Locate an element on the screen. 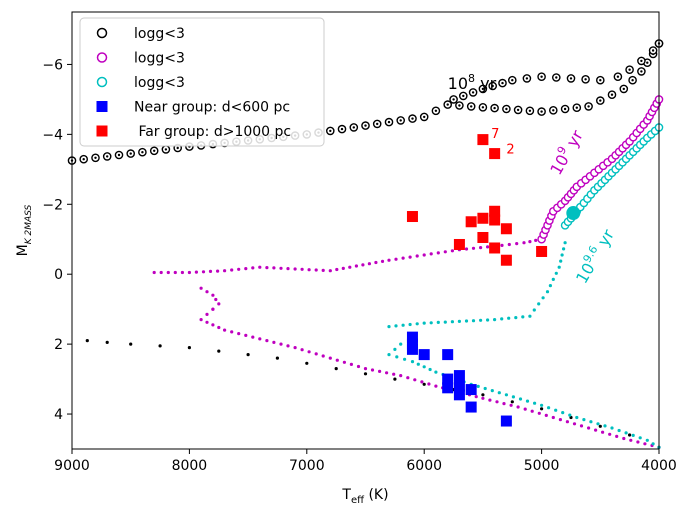 This screenshot has width=692, height=512. isochrone-age-label: 108 yr is located at coordinates (472, 82).